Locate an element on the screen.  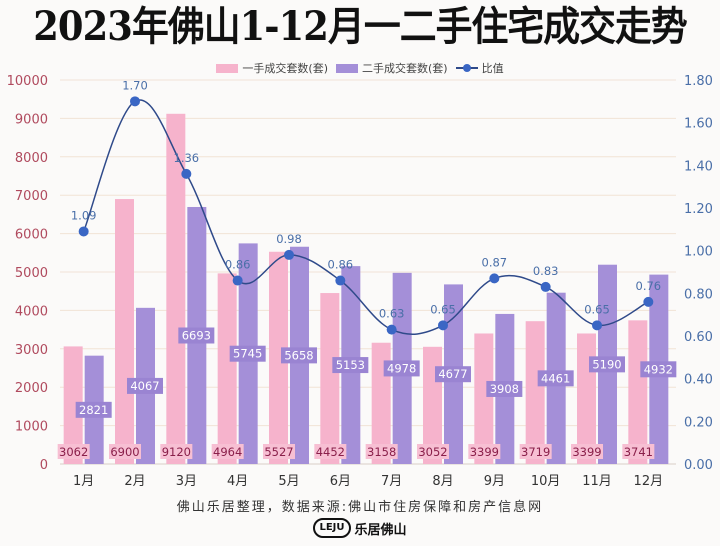
left-axis-tick: 2000 is located at coordinates (31, 388).